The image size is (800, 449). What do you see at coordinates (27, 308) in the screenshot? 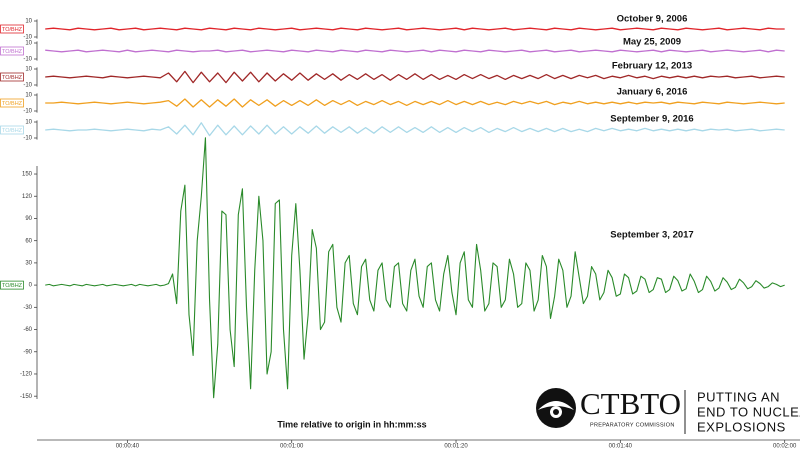
I see `y-tick-label: -30` at bounding box center [27, 308].